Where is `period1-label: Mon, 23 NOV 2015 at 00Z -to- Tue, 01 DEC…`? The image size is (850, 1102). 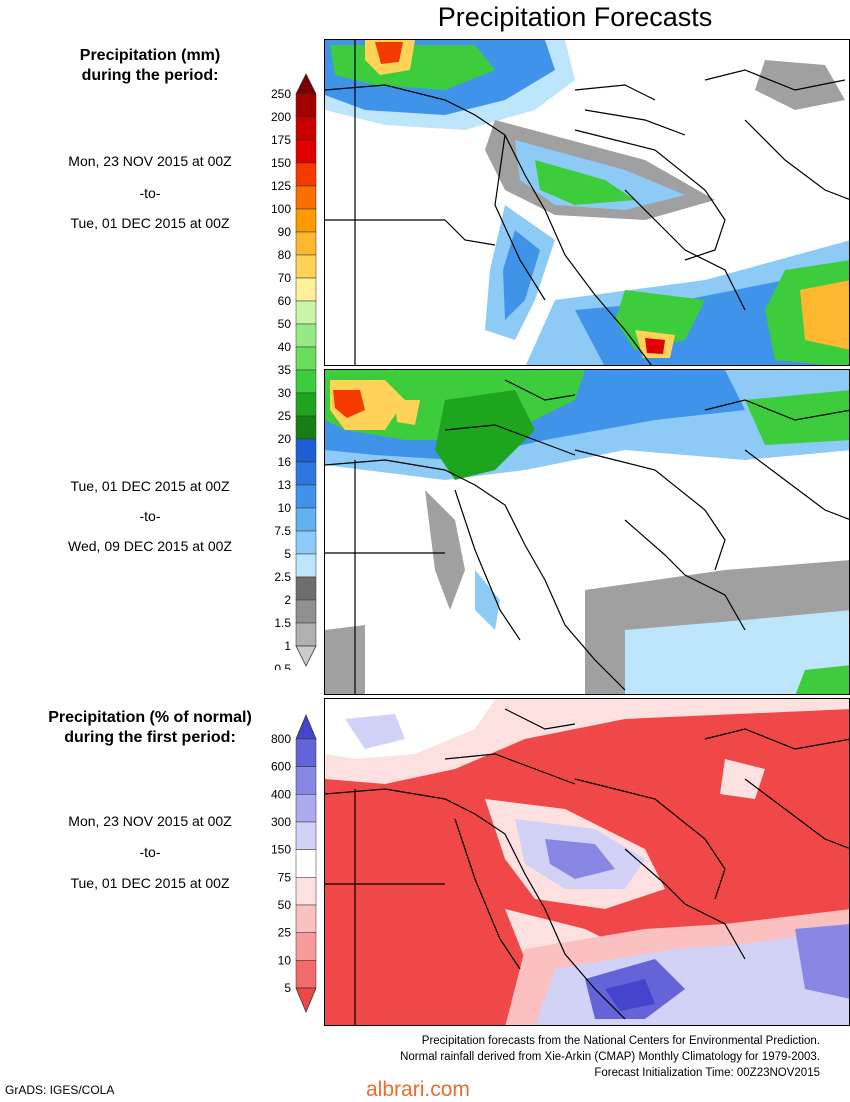 period1-label: Mon, 23 NOV 2015 at 00Z -to- Tue, 01 DEC… is located at coordinates (150, 192).